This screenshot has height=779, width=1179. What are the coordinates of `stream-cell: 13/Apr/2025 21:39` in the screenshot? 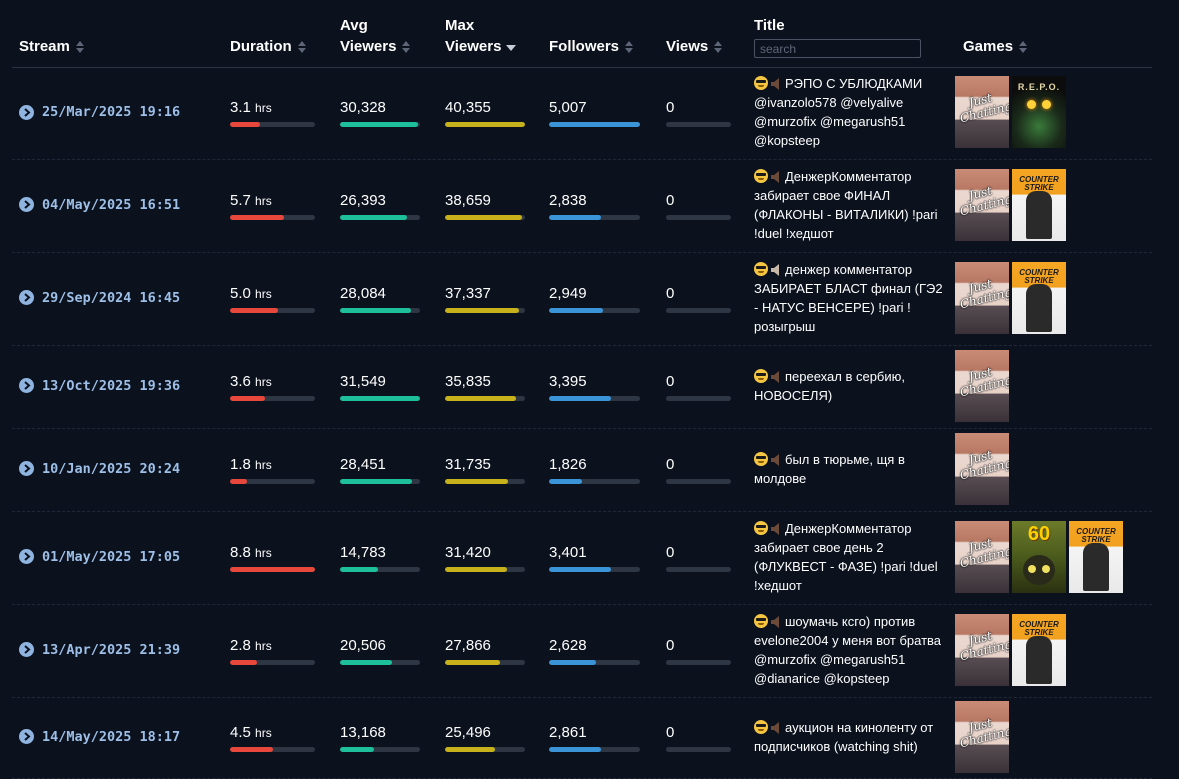 It's located at (99, 650).